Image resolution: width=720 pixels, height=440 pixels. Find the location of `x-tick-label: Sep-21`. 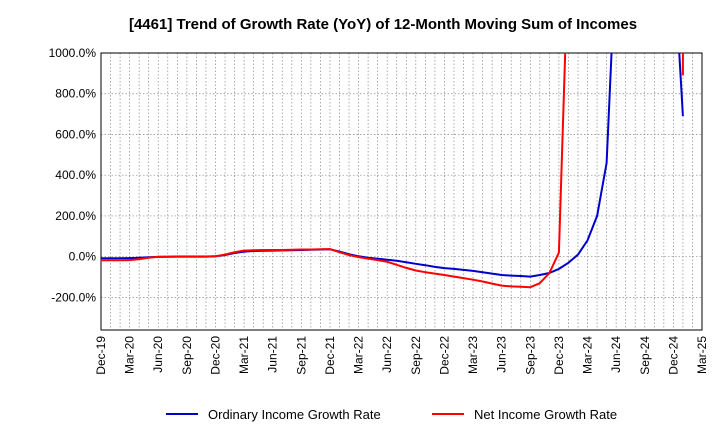

x-tick-label: Sep-21 is located at coordinates (301, 355).